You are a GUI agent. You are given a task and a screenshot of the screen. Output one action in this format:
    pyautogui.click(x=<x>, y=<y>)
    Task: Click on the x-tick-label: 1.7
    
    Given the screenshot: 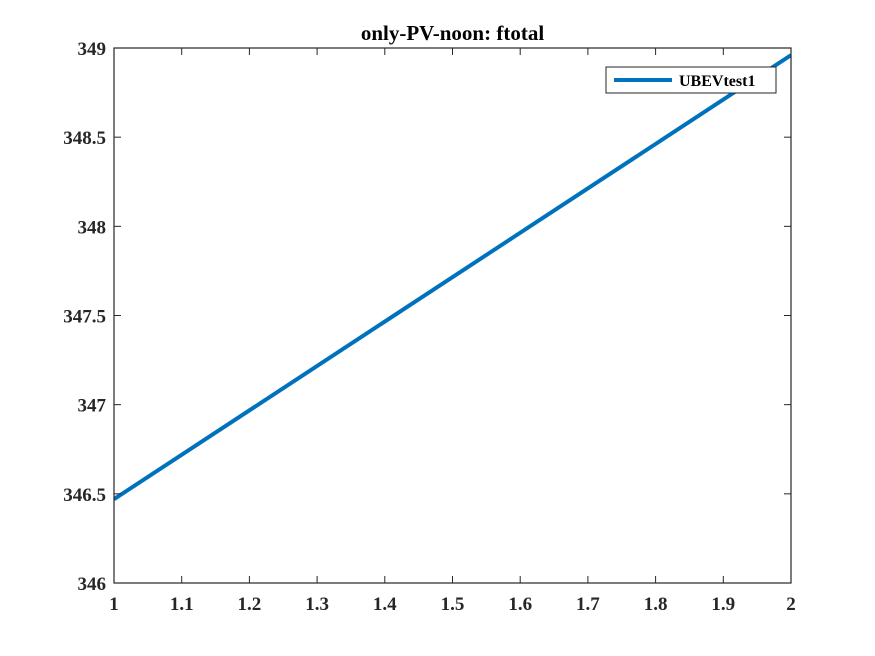 What is the action you would take?
    pyautogui.click(x=588, y=604)
    